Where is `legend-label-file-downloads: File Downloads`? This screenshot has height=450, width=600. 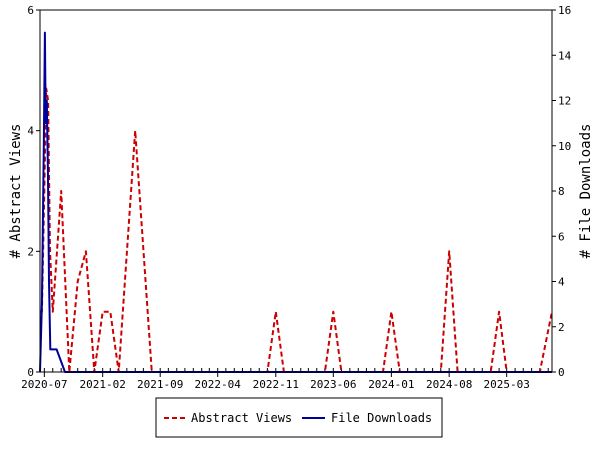 legend-label-file-downloads: File Downloads is located at coordinates (381, 418).